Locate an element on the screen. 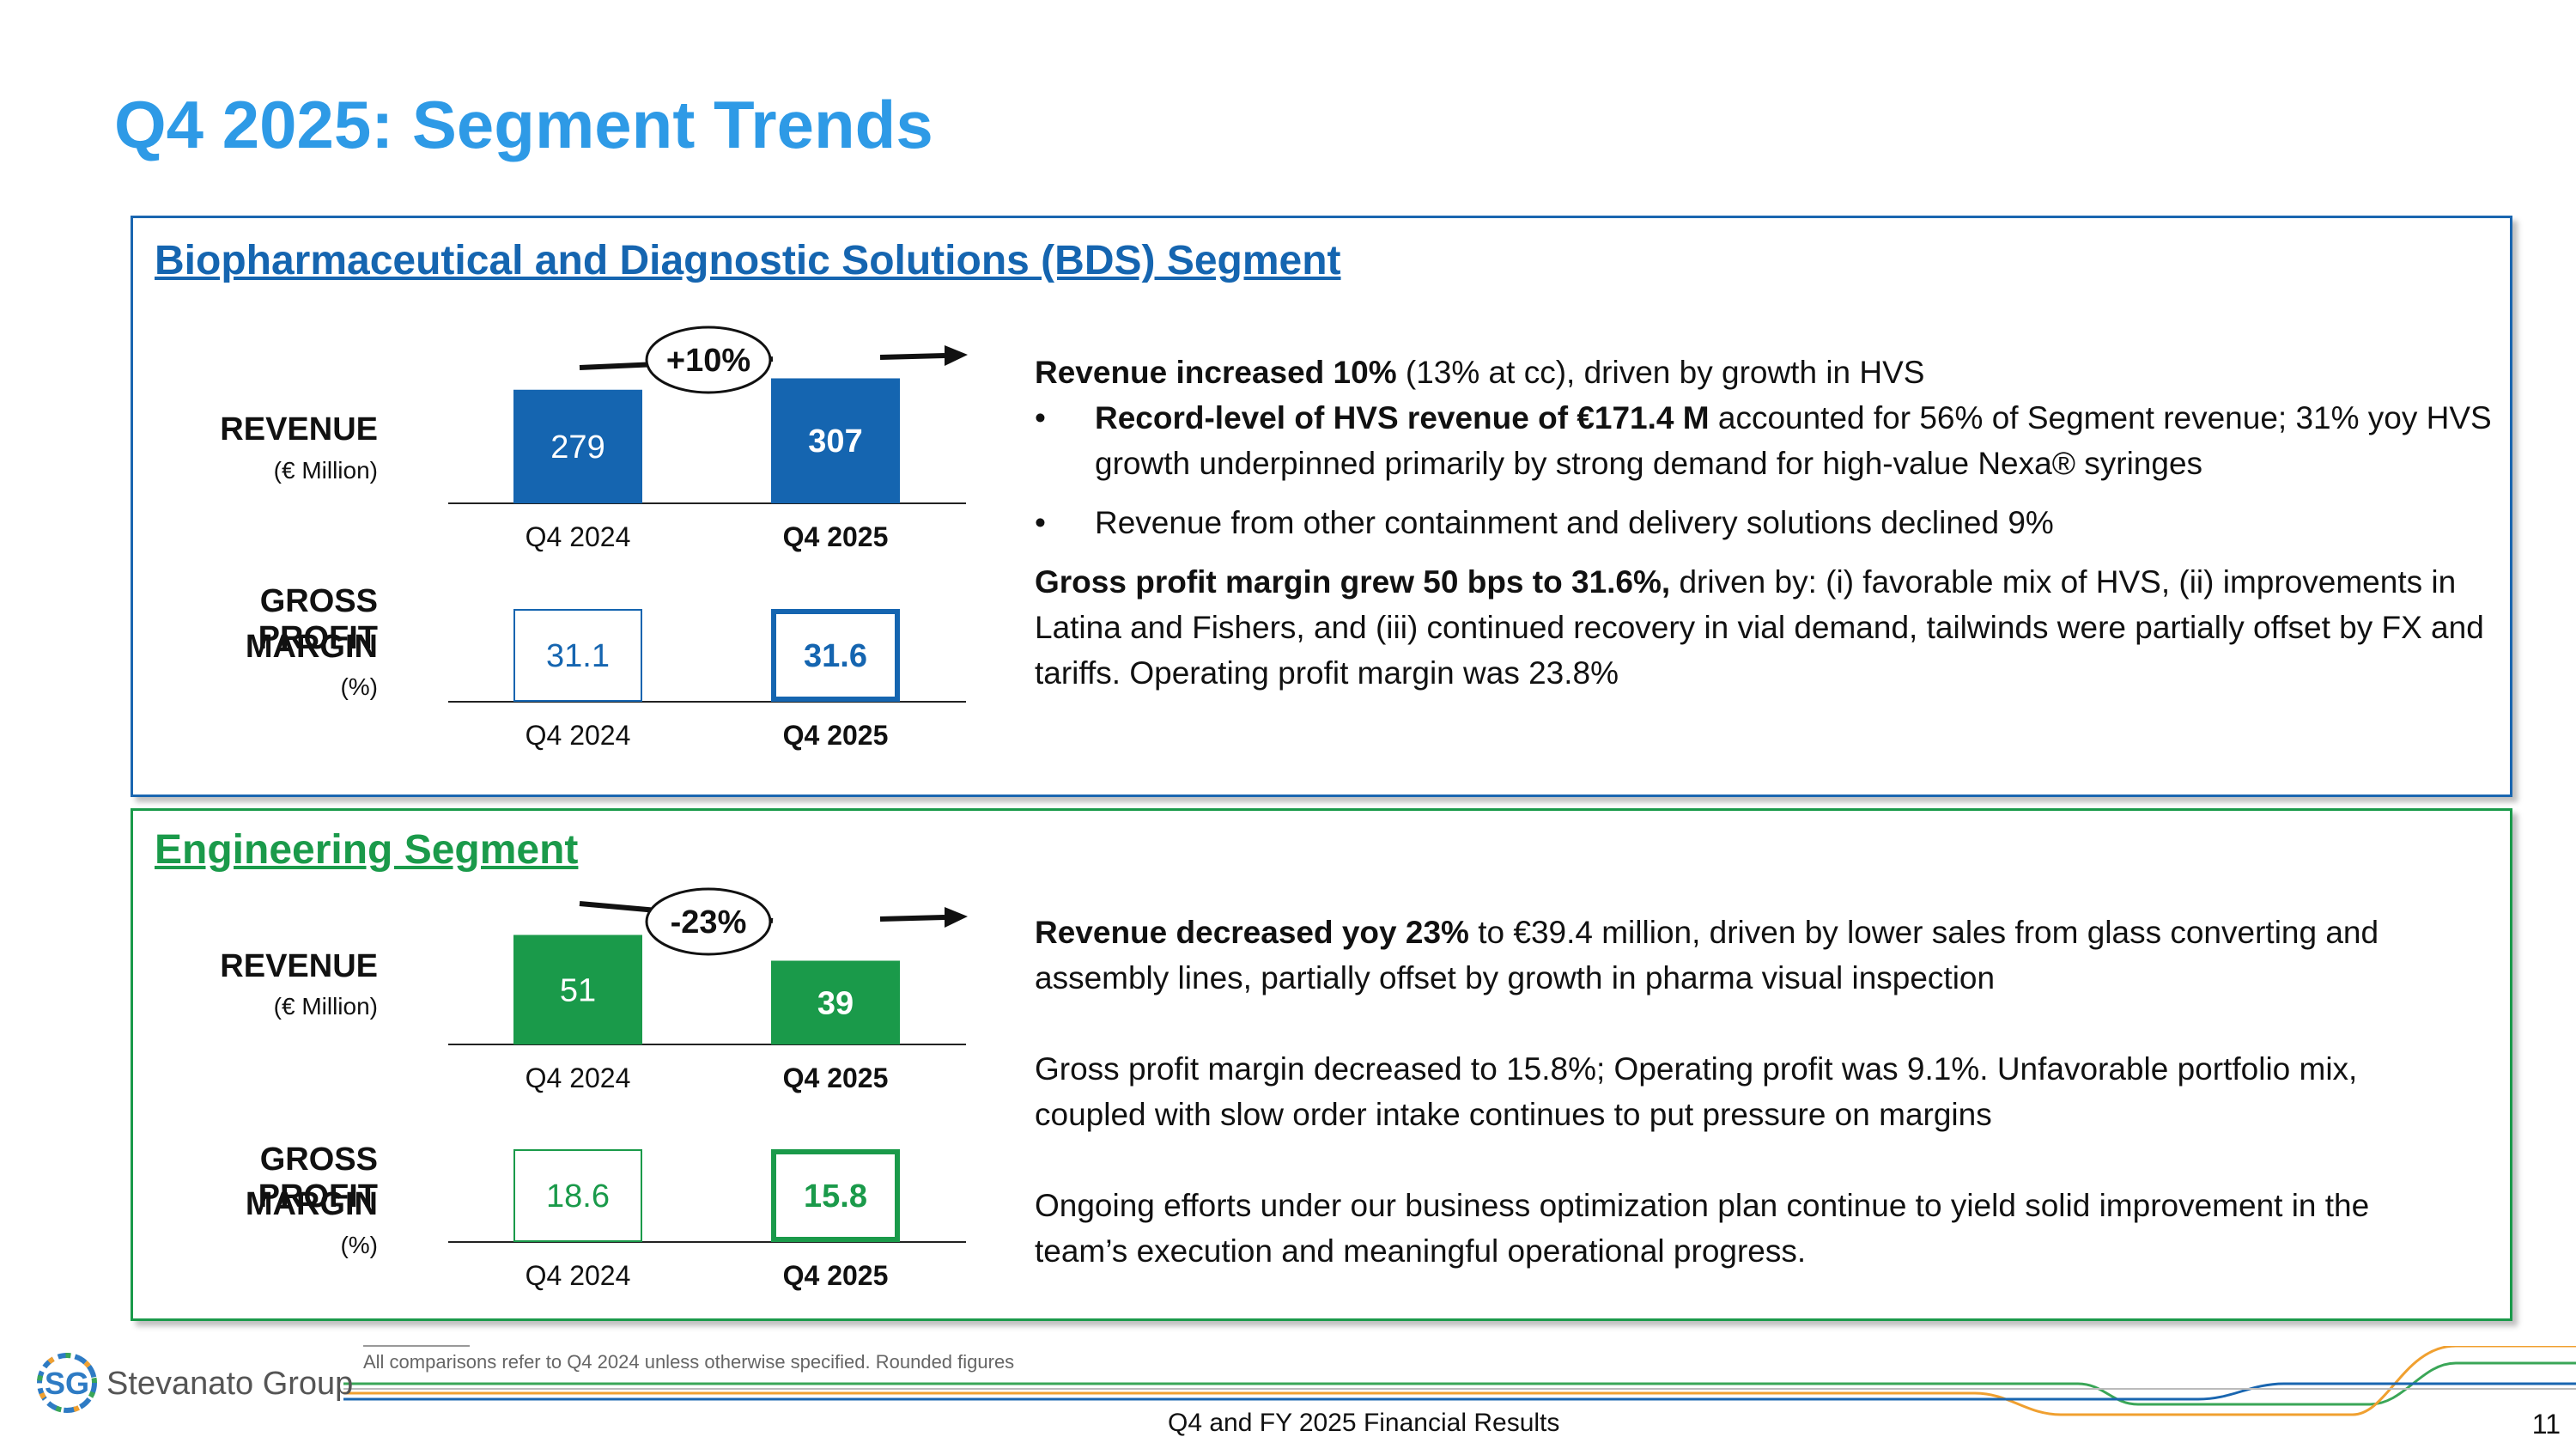 The width and height of the screenshot is (2576, 1449). eng-gpm-value-label-1: 15.8 is located at coordinates (835, 1196).